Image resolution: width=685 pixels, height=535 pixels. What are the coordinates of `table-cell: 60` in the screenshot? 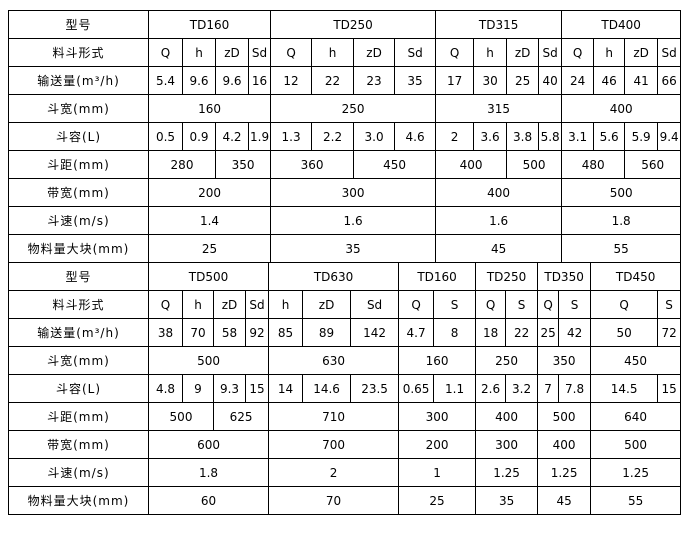 It's located at (208, 500).